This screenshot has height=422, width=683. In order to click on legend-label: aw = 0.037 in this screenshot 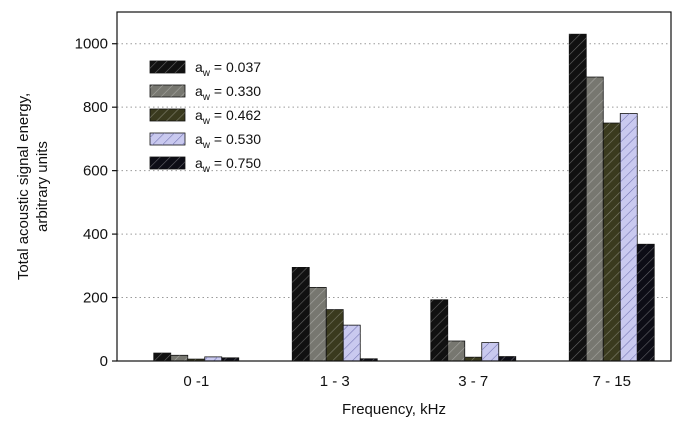, I will do `click(228, 69)`.